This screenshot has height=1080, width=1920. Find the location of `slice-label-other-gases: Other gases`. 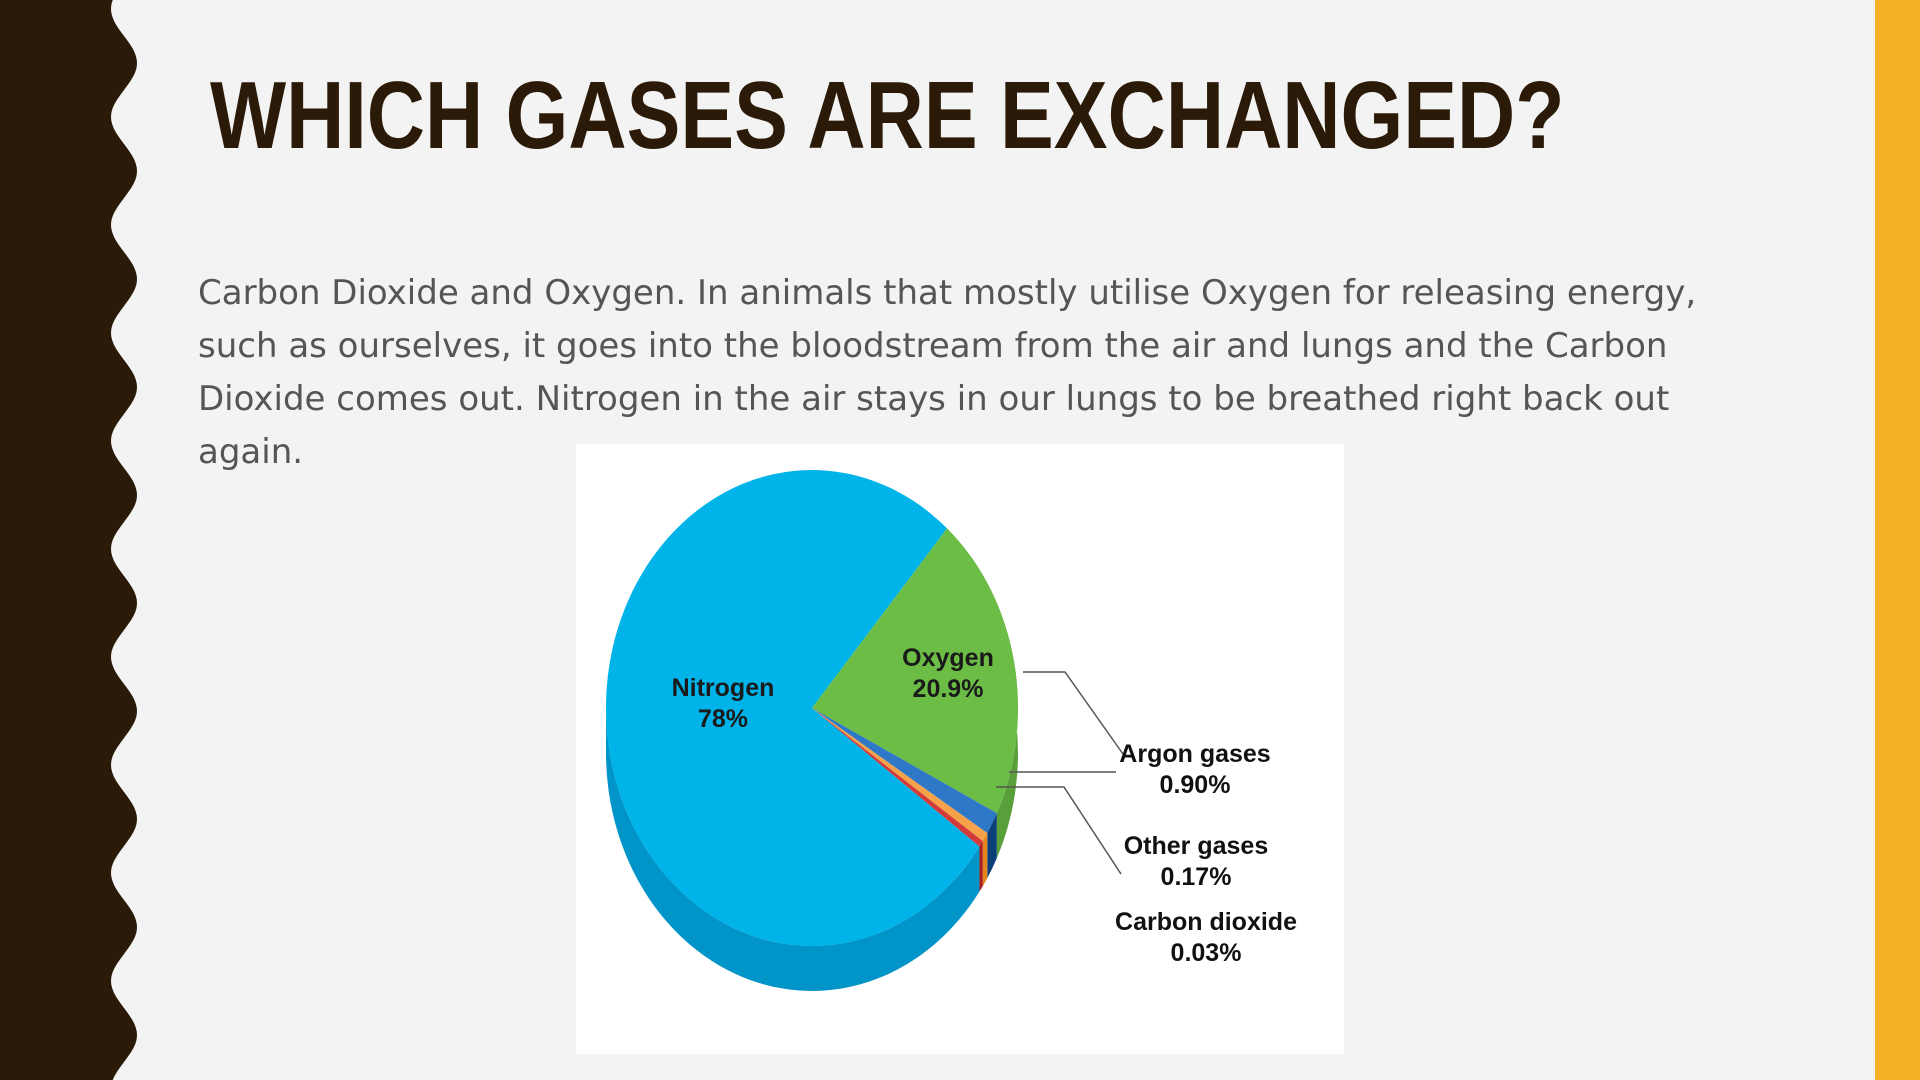

slice-label-other-gases: Other gases is located at coordinates (1196, 846).